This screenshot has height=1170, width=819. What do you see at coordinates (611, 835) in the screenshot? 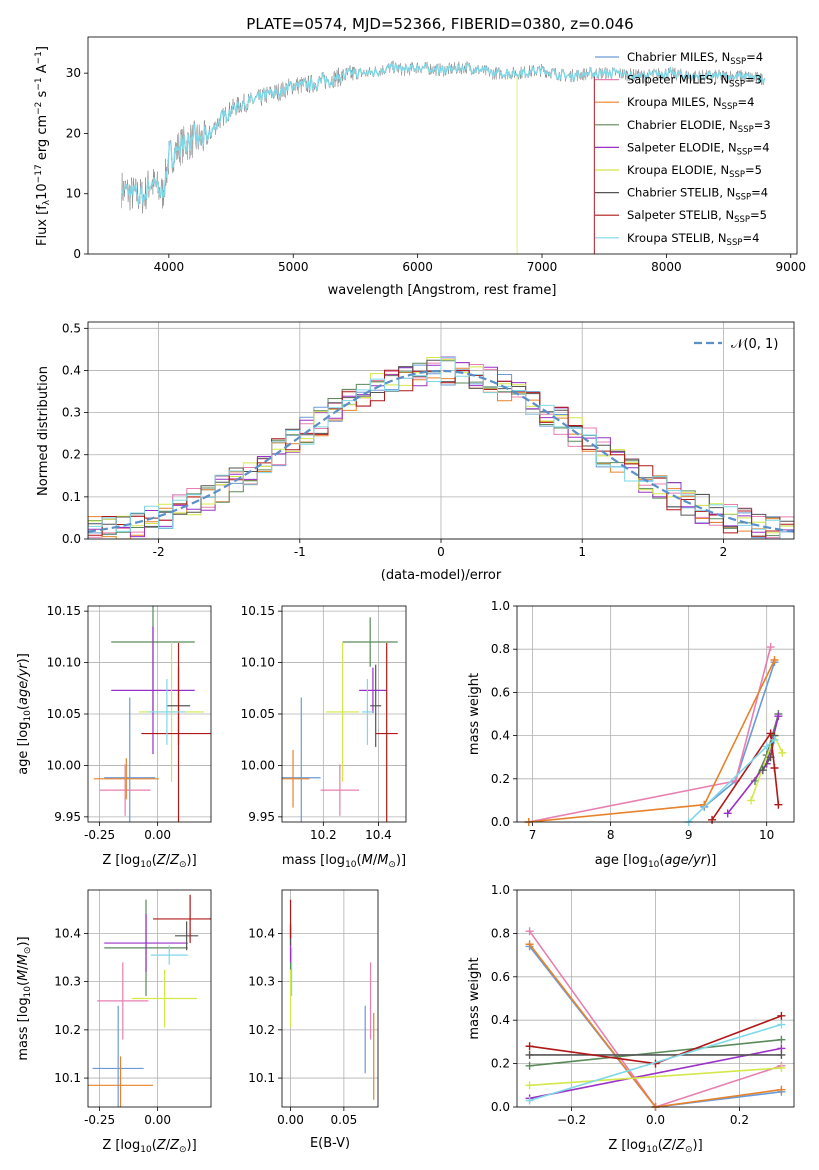
I see `x-tick-label: 8` at bounding box center [611, 835].